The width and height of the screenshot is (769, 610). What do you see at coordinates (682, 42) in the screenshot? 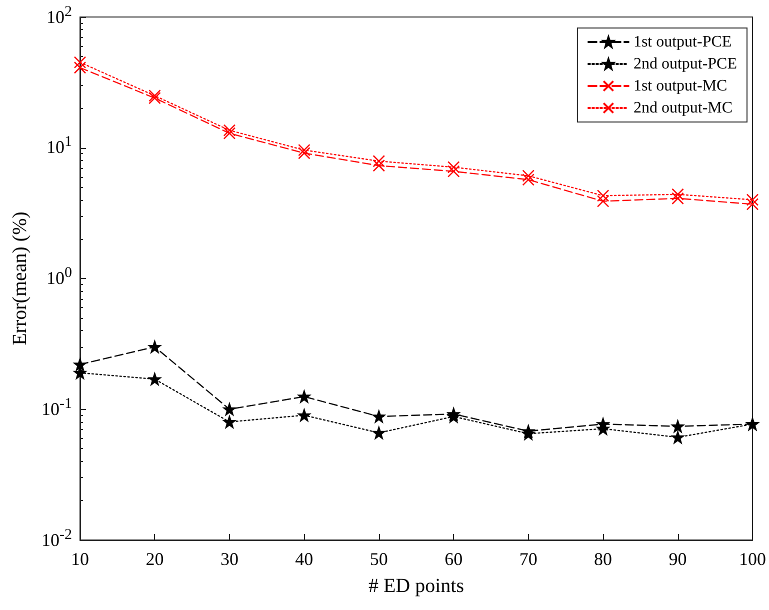
I see `legend-label: 1st output-PCE` at bounding box center [682, 42].